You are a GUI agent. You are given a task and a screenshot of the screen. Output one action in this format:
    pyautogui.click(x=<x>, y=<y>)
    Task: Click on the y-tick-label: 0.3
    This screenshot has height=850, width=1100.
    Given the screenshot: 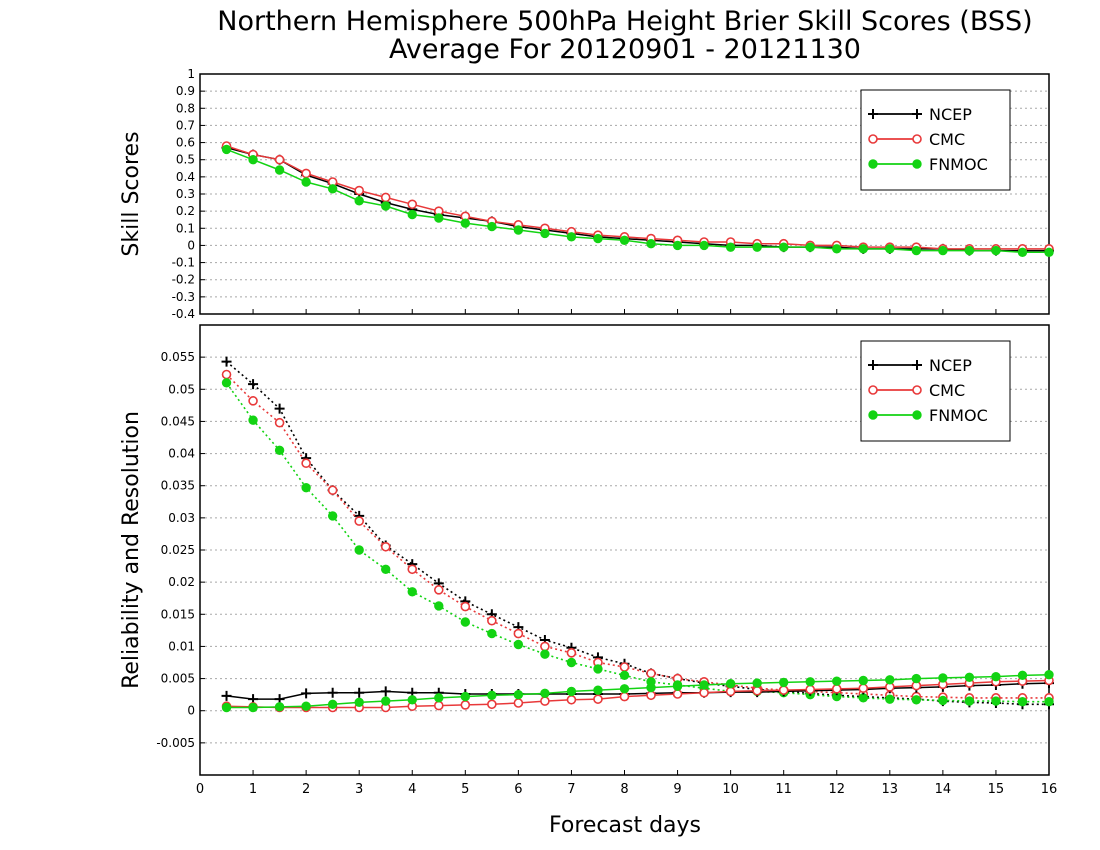 What is the action you would take?
    pyautogui.click(x=185, y=194)
    